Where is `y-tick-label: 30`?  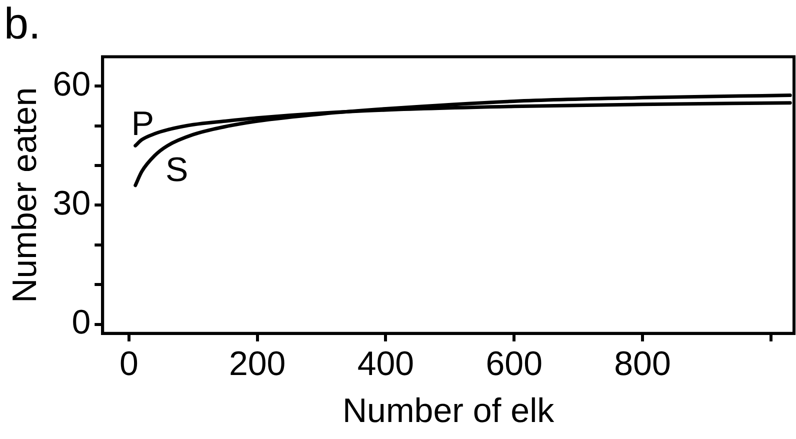 y-tick-label: 30 is located at coordinates (71, 203).